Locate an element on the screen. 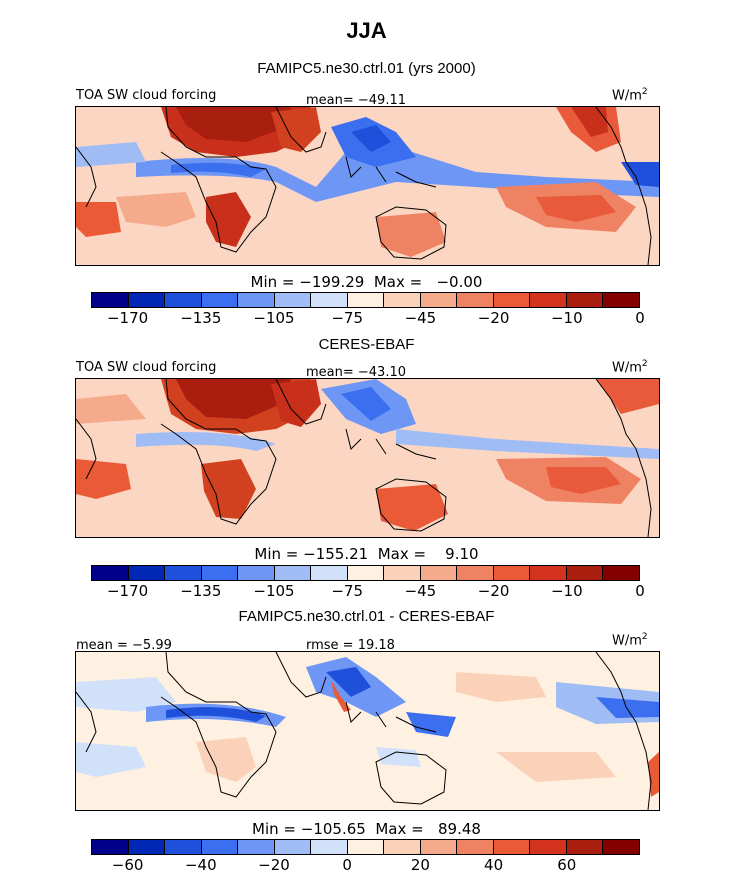 This screenshot has width=733, height=883. colorbar-tick-label: 40 is located at coordinates (494, 865).